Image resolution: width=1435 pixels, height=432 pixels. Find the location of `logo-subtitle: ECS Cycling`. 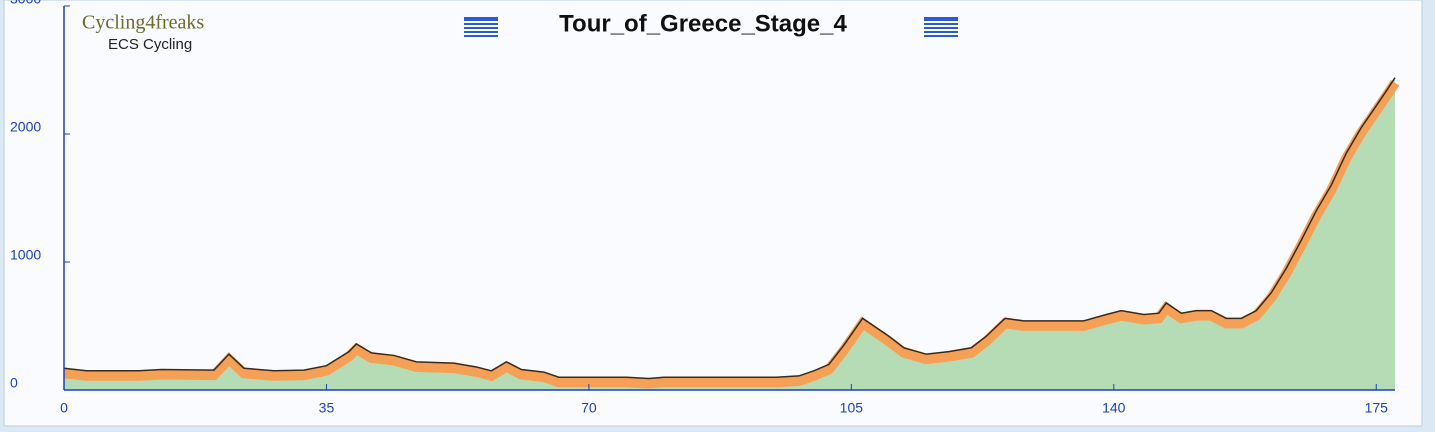

logo-subtitle: ECS Cycling is located at coordinates (150, 44).